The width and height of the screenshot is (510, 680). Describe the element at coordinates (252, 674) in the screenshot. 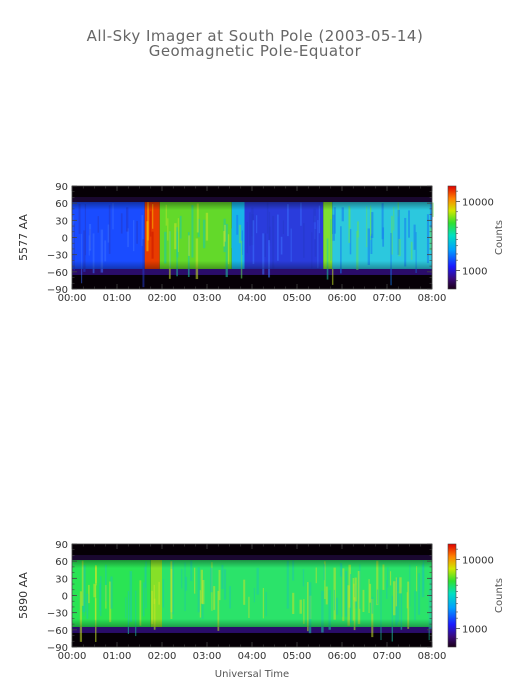

I see `x-axis-label: Universal Time` at that location.